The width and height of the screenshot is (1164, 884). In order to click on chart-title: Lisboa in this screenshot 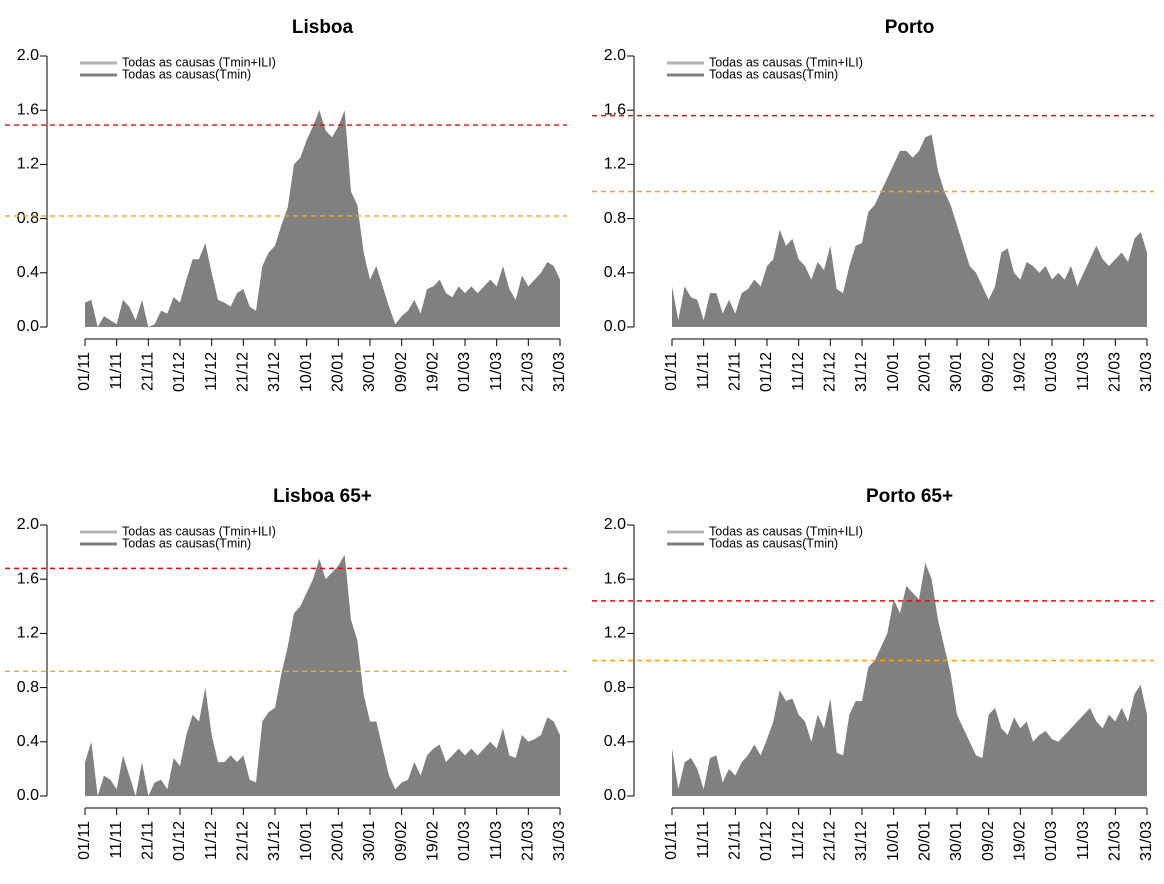, I will do `click(323, 27)`.